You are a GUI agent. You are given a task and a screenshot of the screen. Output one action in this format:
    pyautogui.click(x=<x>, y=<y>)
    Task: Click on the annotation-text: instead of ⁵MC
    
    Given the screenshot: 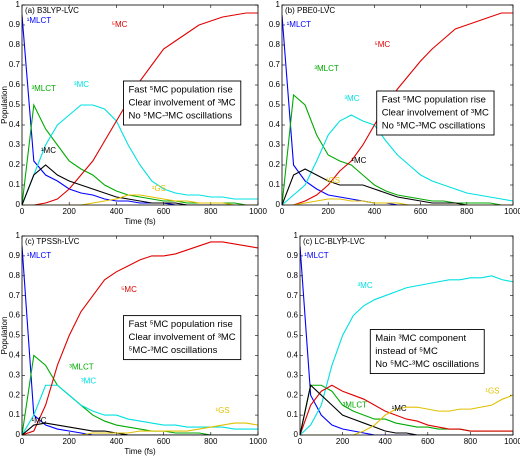 What is the action you would take?
    pyautogui.click(x=406, y=351)
    